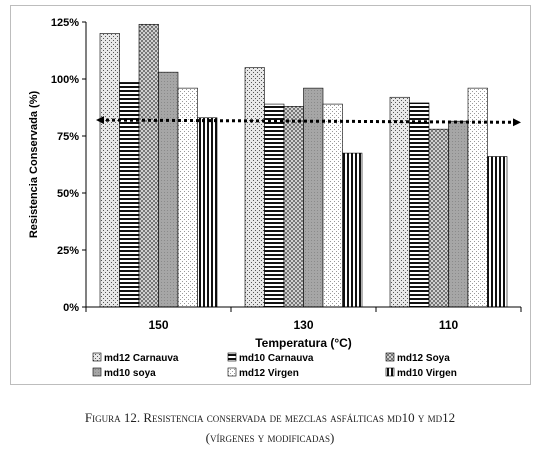 The image size is (540, 469). Describe the element at coordinates (423, 358) in the screenshot. I see `legend-label: md12 Soya` at that location.